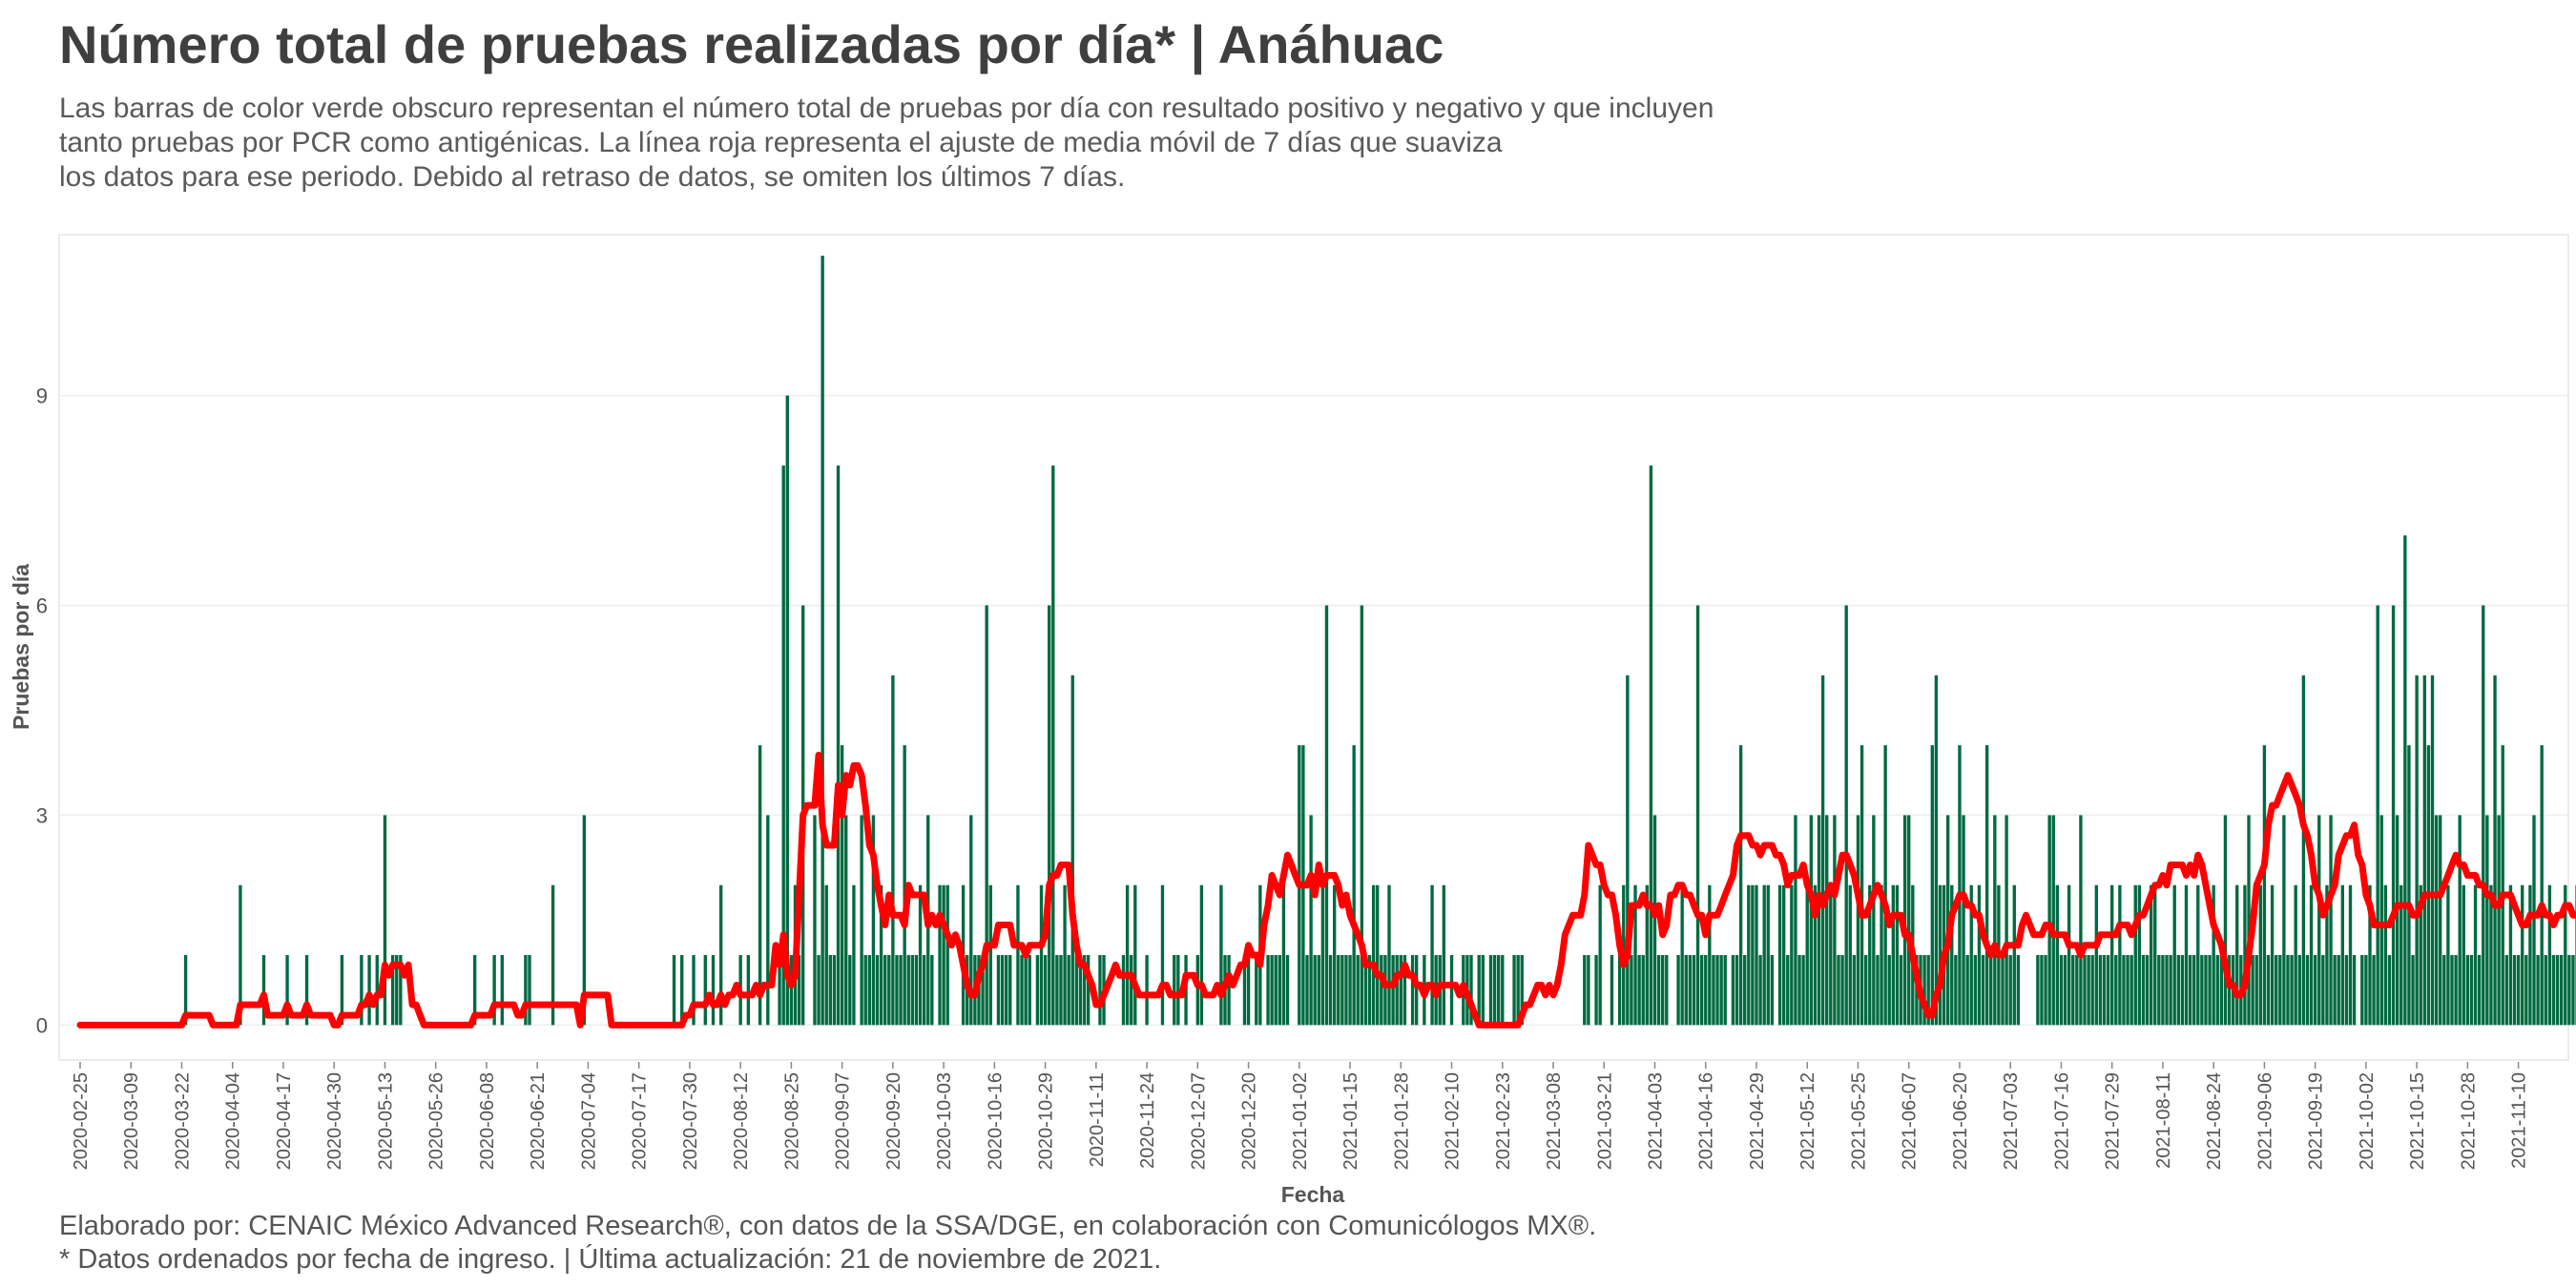 The width and height of the screenshot is (2576, 1288). What do you see at coordinates (81, 1121) in the screenshot?
I see `x-tick-label: 2020-02-25` at bounding box center [81, 1121].